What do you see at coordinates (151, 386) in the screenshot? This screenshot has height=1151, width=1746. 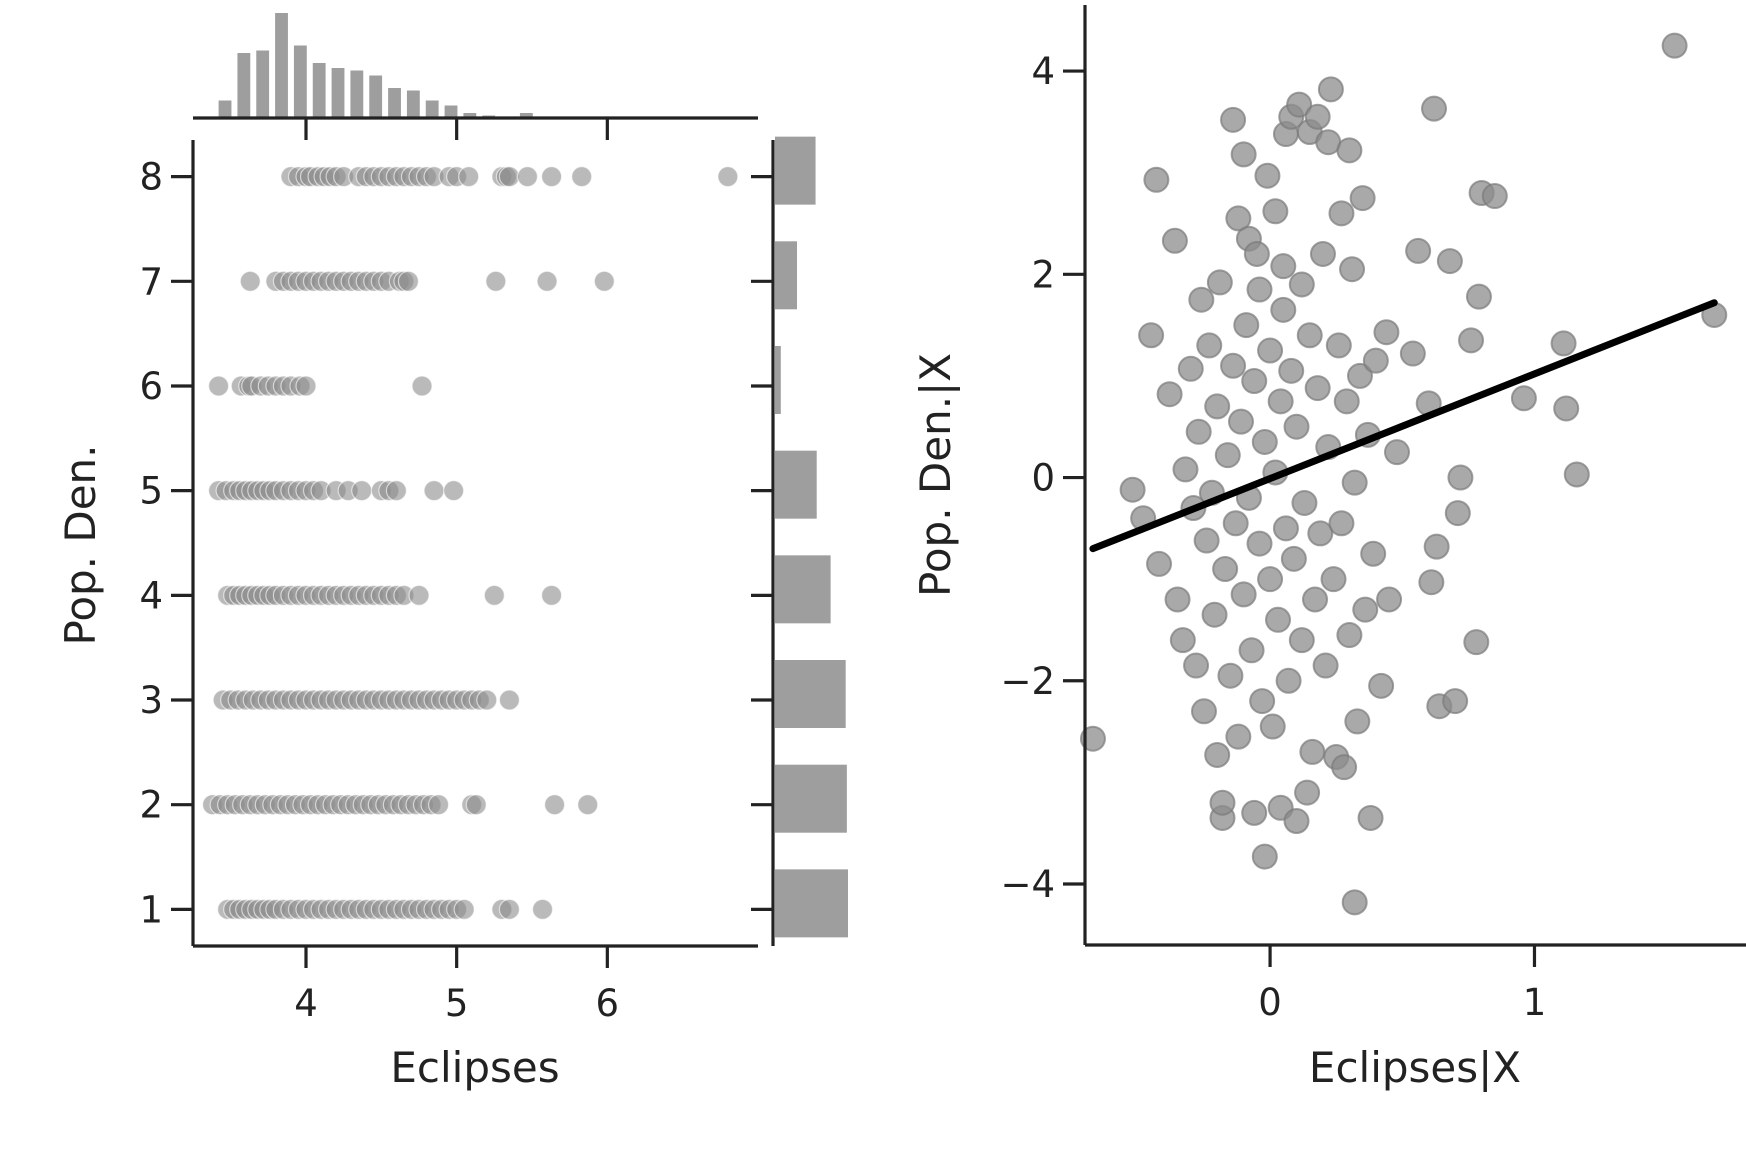 I see `joint-y-tick-label: 6` at bounding box center [151, 386].